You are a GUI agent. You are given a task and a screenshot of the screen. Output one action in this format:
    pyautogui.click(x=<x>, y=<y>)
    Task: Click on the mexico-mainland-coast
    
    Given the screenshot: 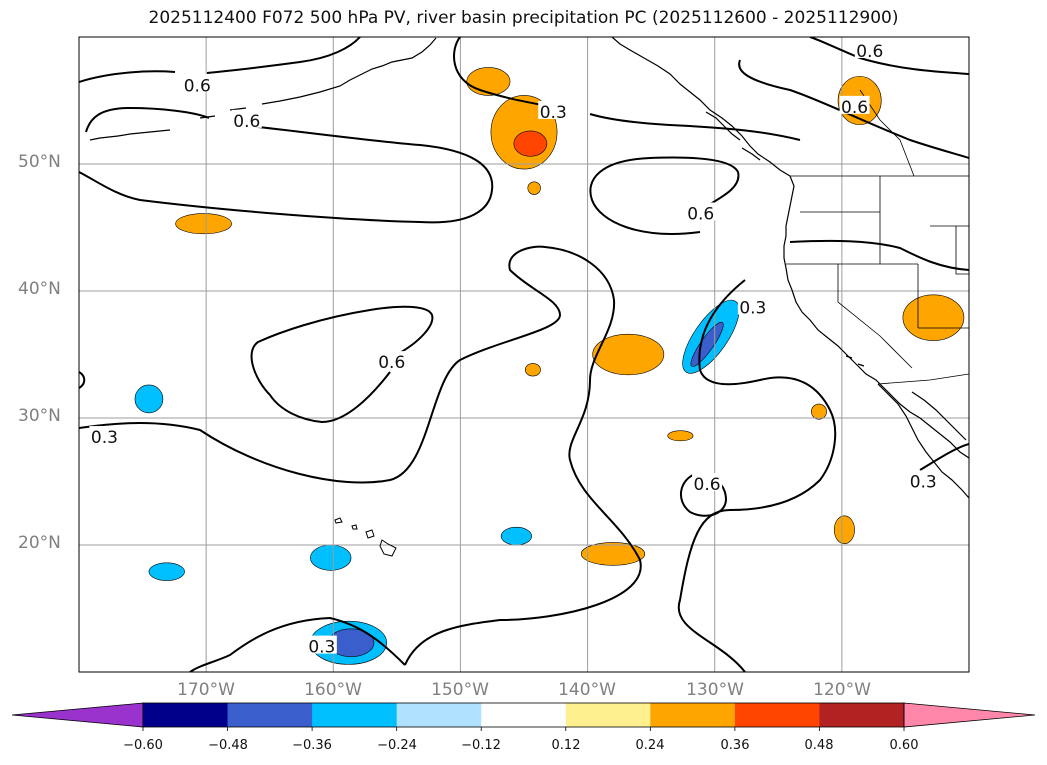 What is the action you would take?
    pyautogui.click(x=939, y=416)
    